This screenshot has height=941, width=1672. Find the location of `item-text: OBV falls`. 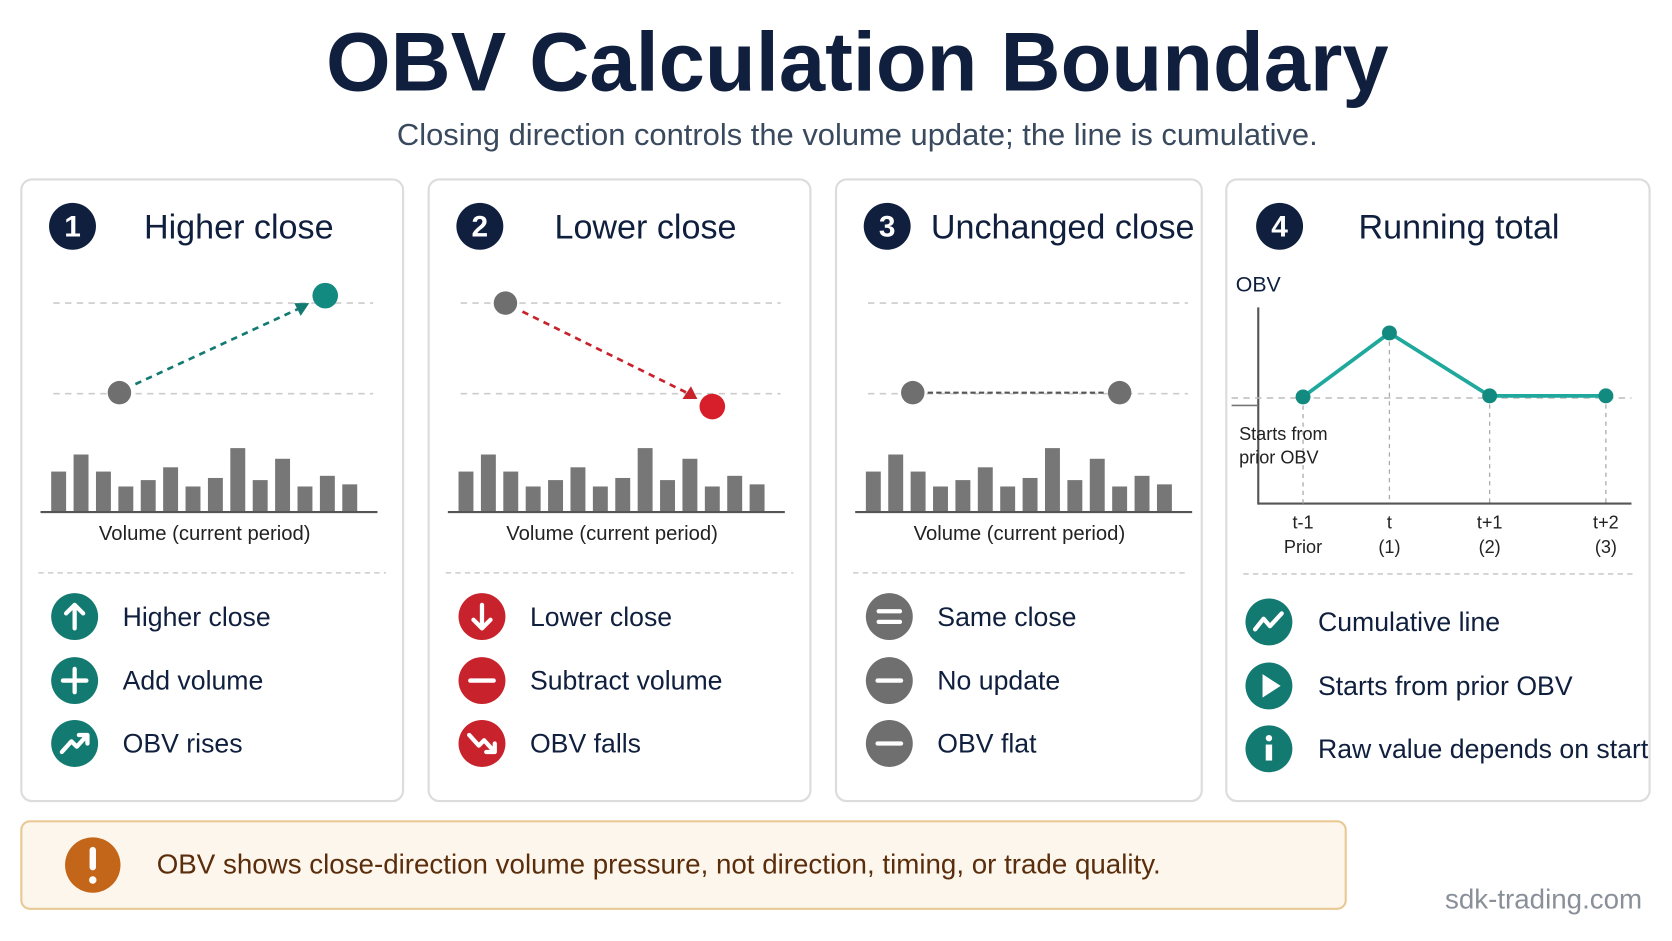

item-text: OBV falls is located at coordinates (585, 744).